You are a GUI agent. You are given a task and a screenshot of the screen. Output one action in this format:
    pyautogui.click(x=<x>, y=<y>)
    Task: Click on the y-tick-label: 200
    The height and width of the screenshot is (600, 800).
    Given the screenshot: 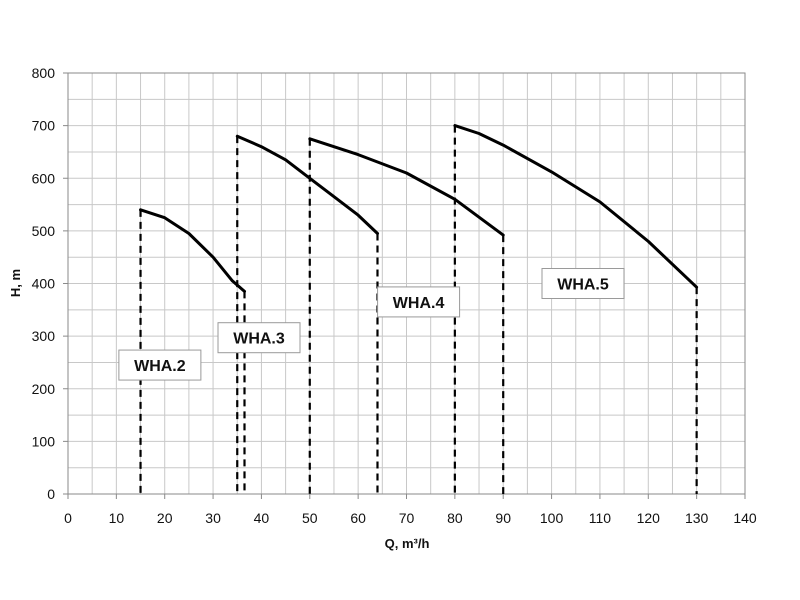 What is the action you would take?
    pyautogui.click(x=44, y=389)
    